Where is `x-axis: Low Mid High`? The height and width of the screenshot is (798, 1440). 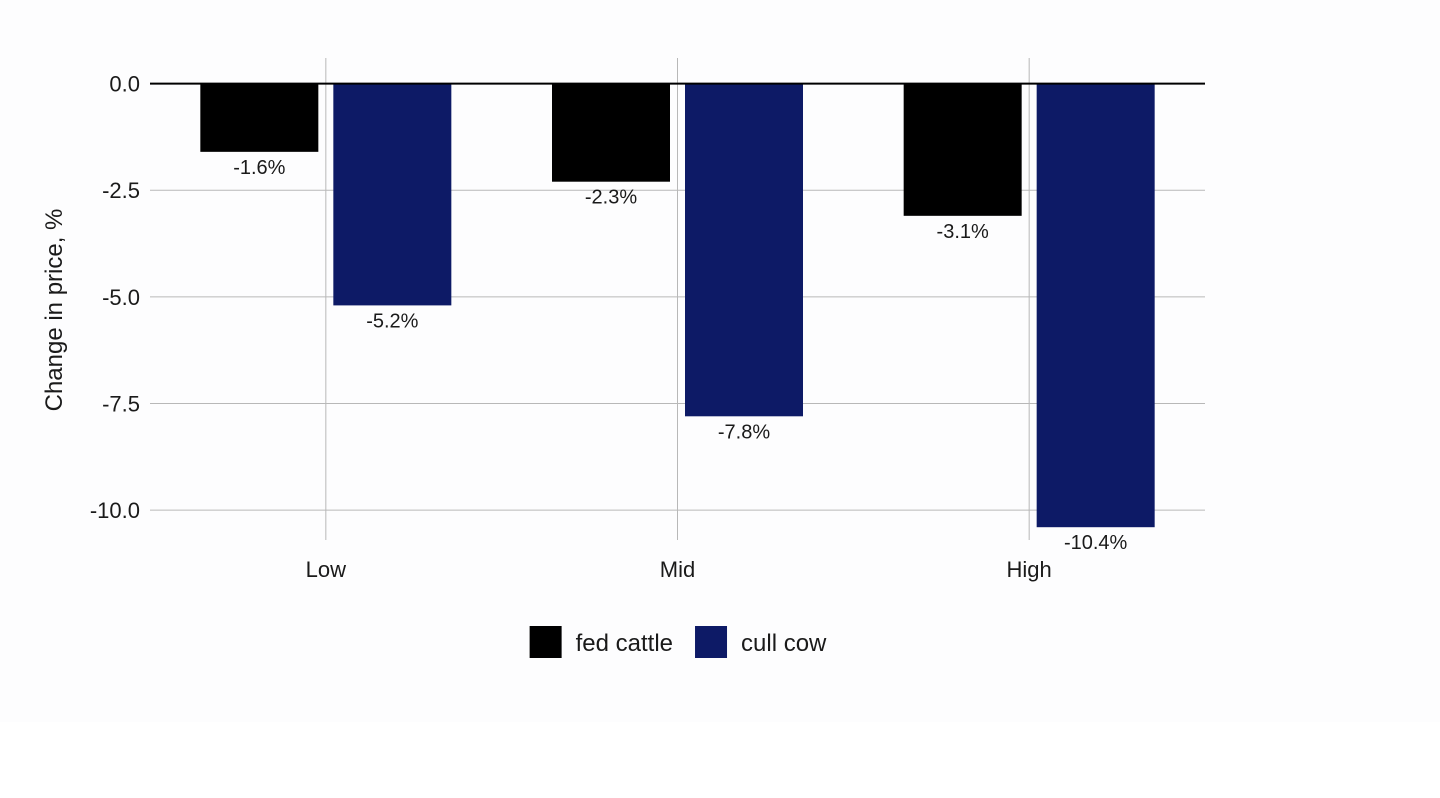
x-axis: Low Mid High is located at coordinates (679, 569).